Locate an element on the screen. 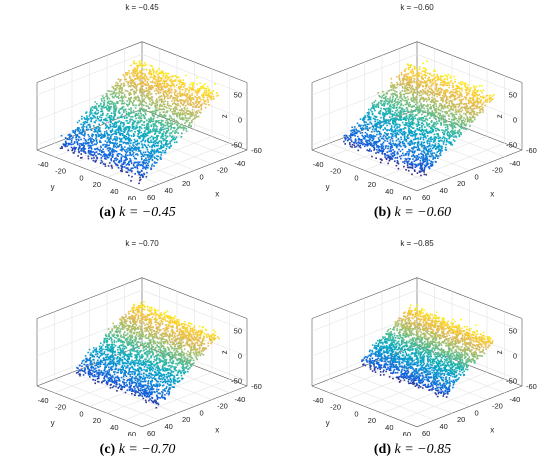  x-tick-label: -60 is located at coordinates (256, 150).